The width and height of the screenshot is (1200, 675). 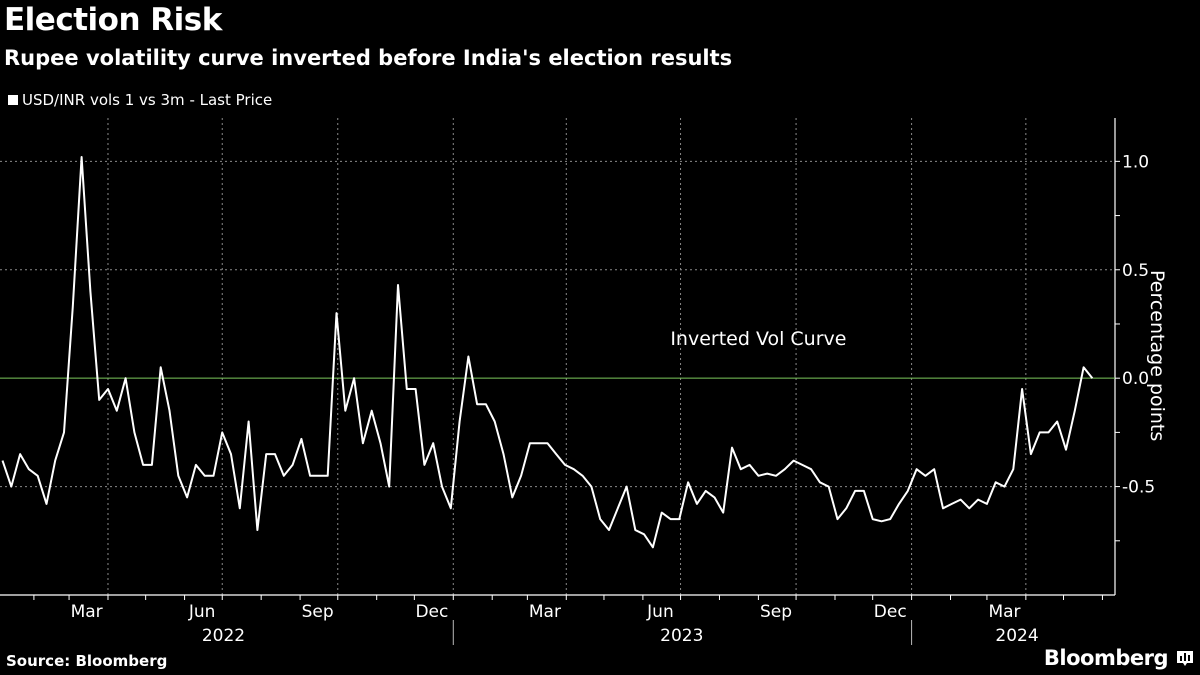 I want to click on x-year-label: 2022, so click(x=223, y=636).